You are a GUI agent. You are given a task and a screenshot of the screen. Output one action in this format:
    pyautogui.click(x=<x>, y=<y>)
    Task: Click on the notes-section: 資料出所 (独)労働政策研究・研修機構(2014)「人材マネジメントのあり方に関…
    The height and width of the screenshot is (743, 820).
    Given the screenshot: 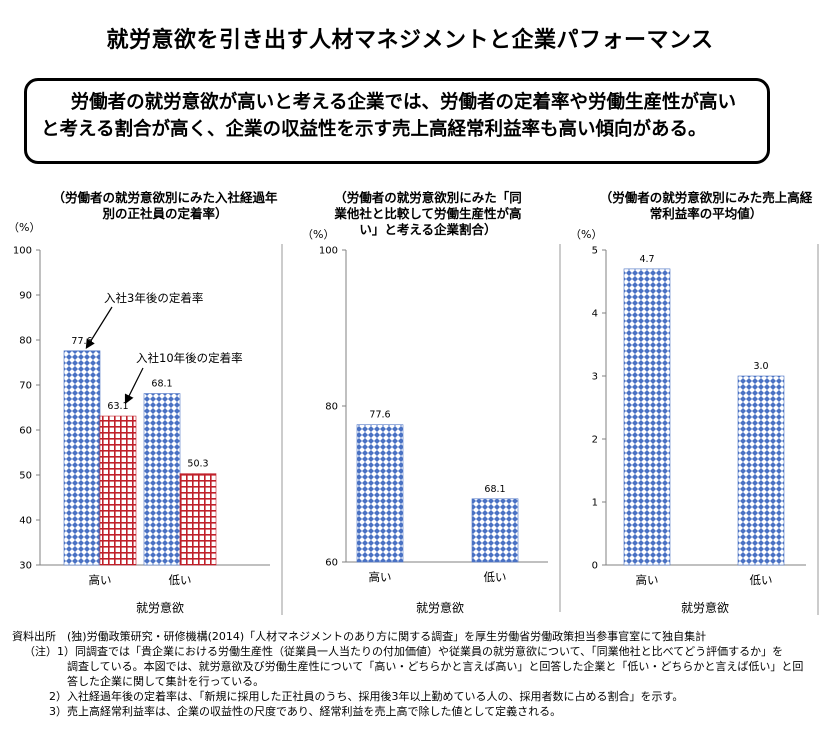 What is the action you would take?
    pyautogui.click(x=412, y=674)
    